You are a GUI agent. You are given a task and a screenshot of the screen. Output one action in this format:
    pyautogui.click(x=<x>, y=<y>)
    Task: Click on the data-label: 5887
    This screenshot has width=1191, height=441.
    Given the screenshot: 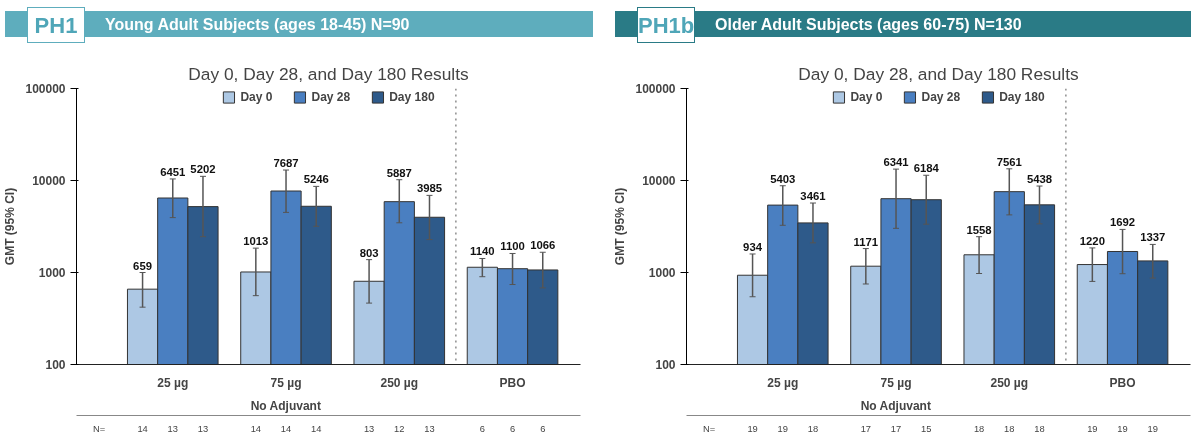 What is the action you would take?
    pyautogui.click(x=399, y=172)
    